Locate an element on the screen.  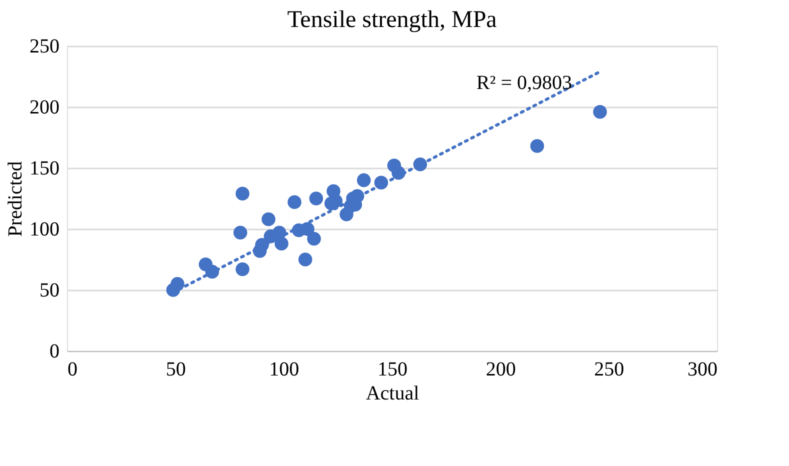
y-tick-label: 150 is located at coordinates (45, 169).